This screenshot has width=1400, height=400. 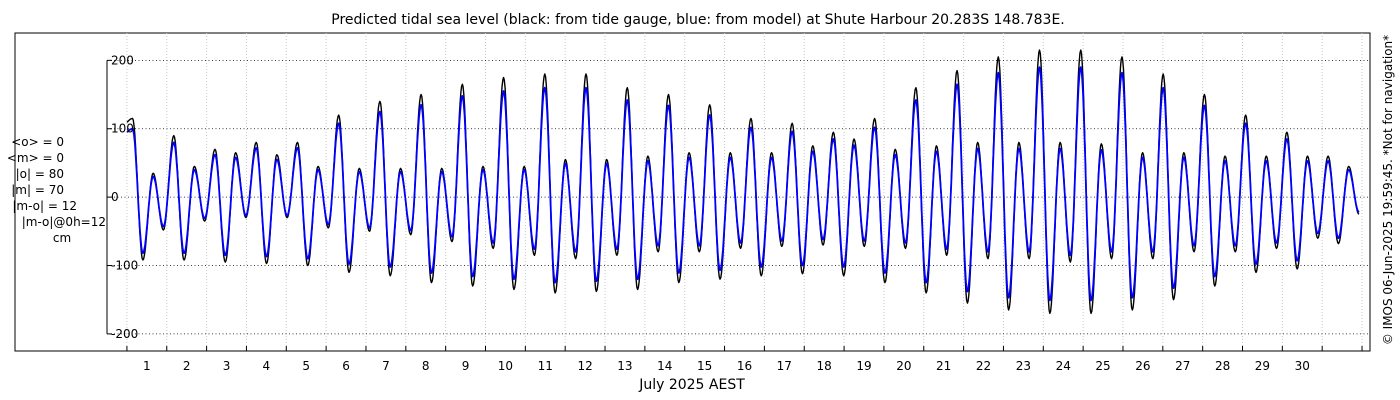 What do you see at coordinates (1182, 366) in the screenshot?
I see `x-tick-label: 27` at bounding box center [1182, 366].